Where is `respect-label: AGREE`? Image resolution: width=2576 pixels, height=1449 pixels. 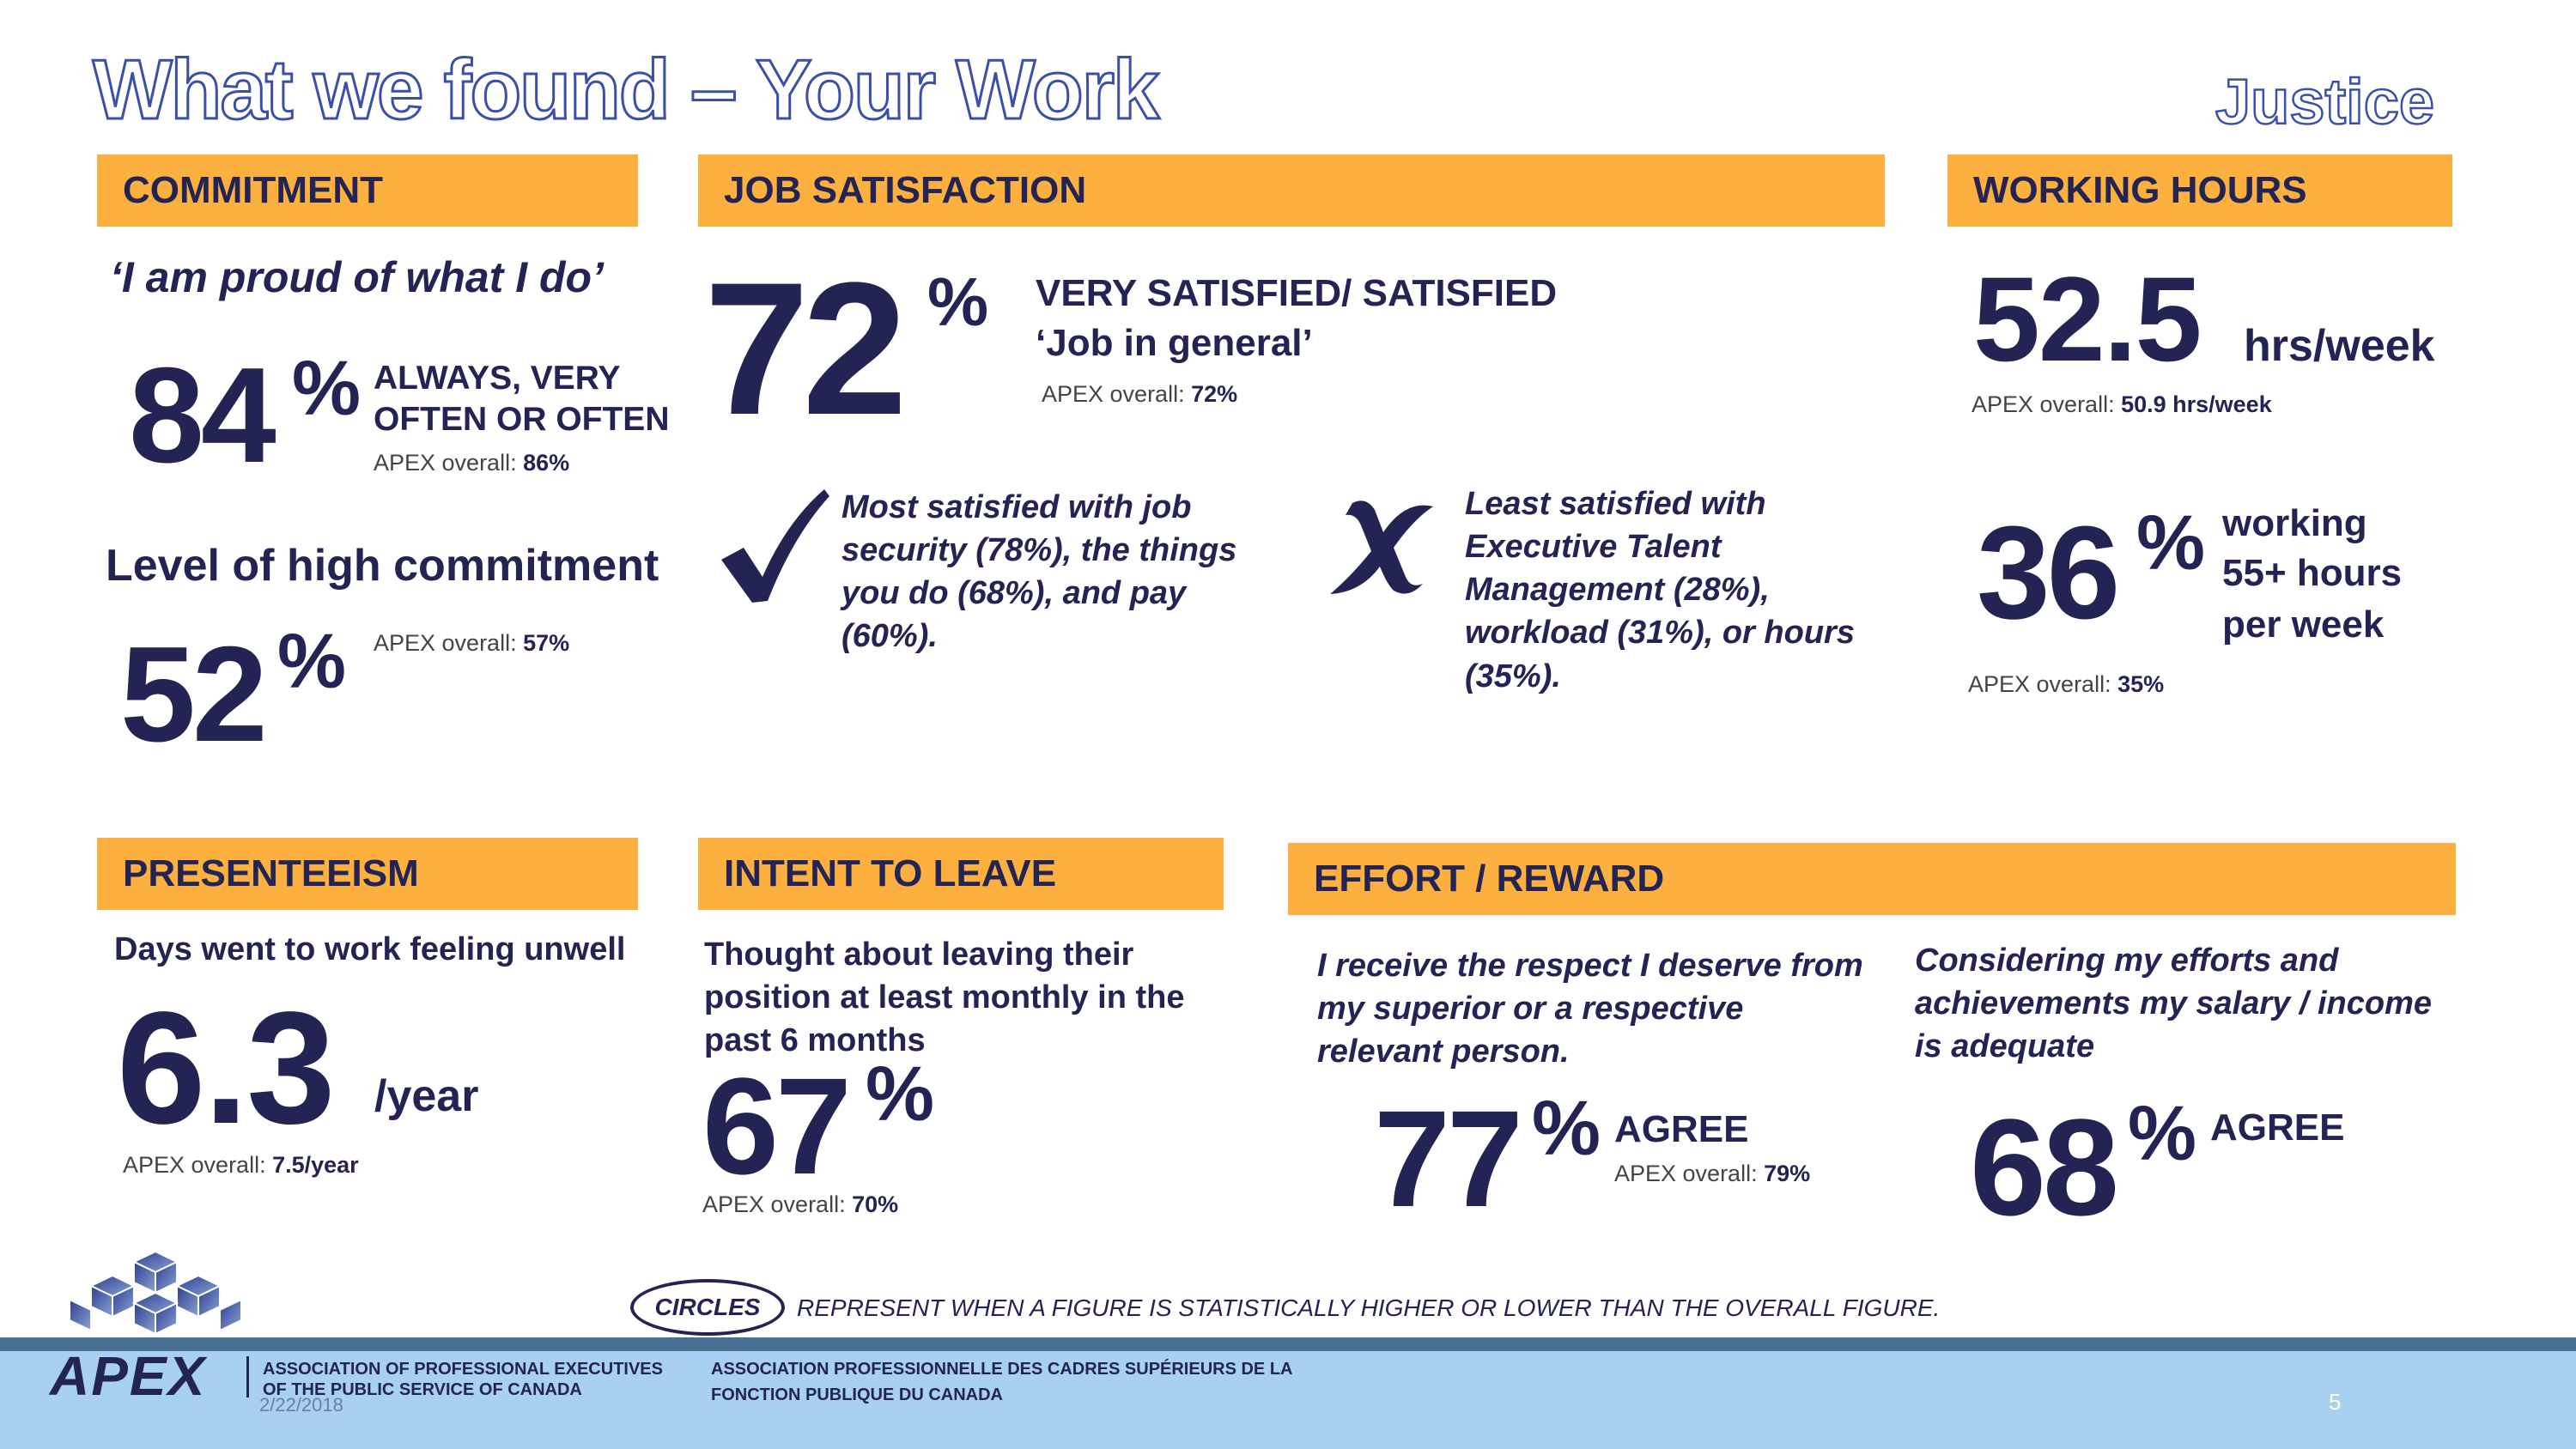
respect-label: AGREE is located at coordinates (1682, 1129).